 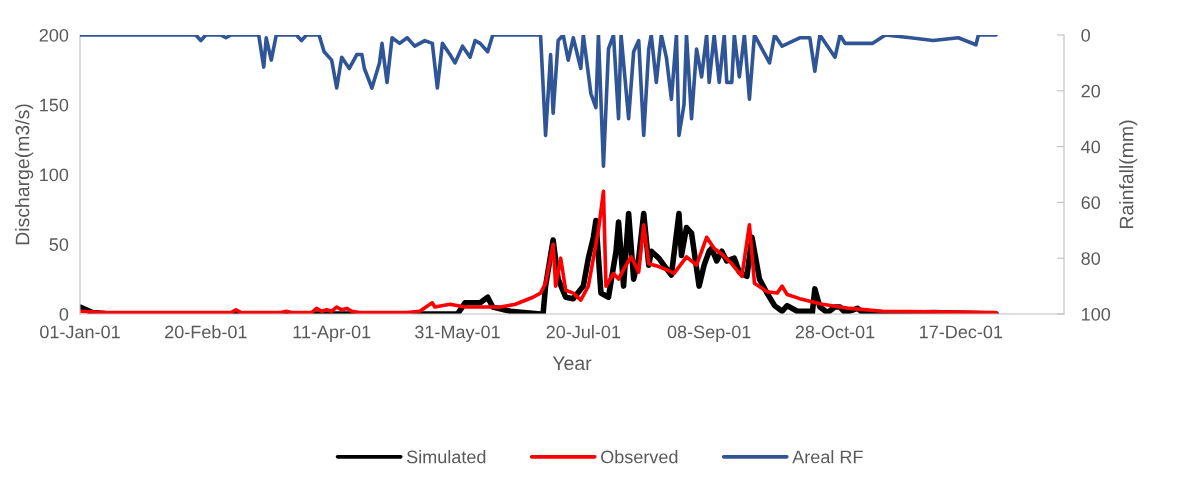 I want to click on legend-label: Areal RF, so click(x=827, y=457).